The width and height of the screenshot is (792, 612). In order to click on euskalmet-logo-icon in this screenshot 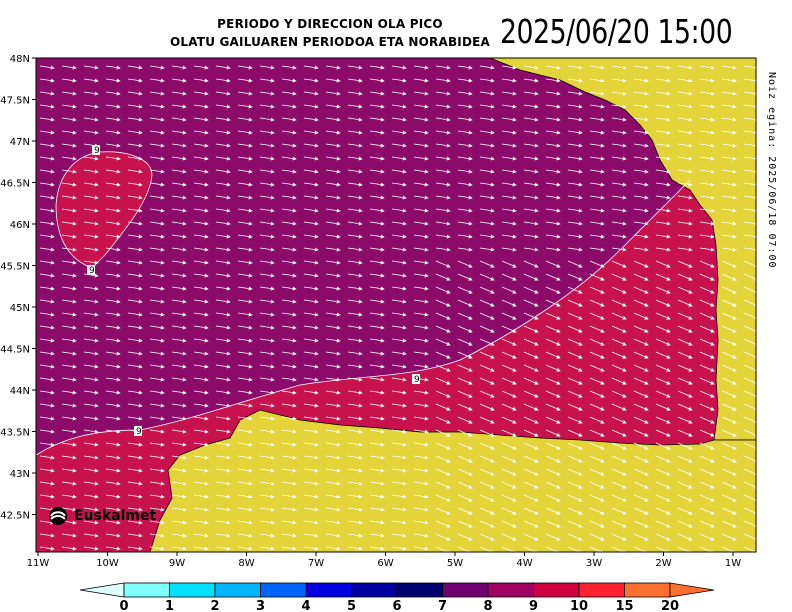, I will do `click(58, 516)`.